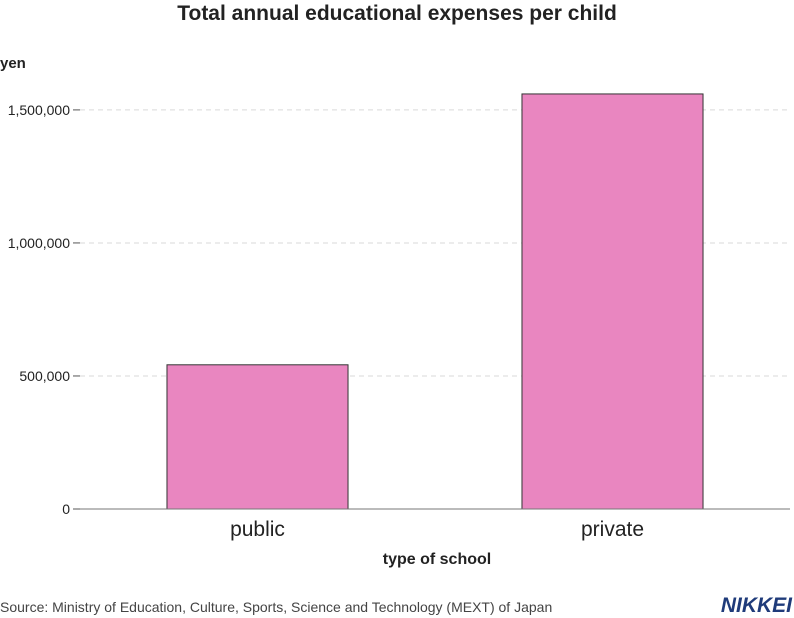  Describe the element at coordinates (437, 559) in the screenshot. I see `x-axis-label: type of school` at that location.